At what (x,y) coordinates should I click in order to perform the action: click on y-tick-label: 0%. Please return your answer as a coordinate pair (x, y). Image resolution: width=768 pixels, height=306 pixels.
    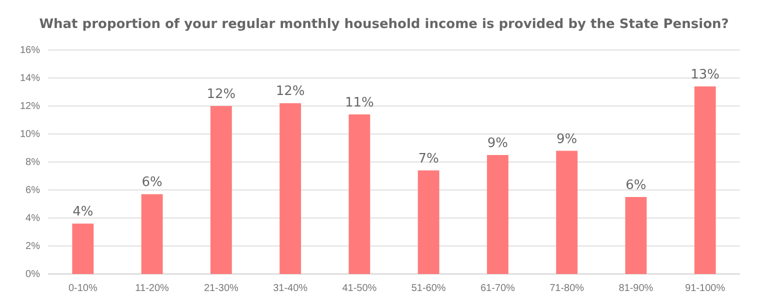
    Looking at the image, I should click on (33, 274).